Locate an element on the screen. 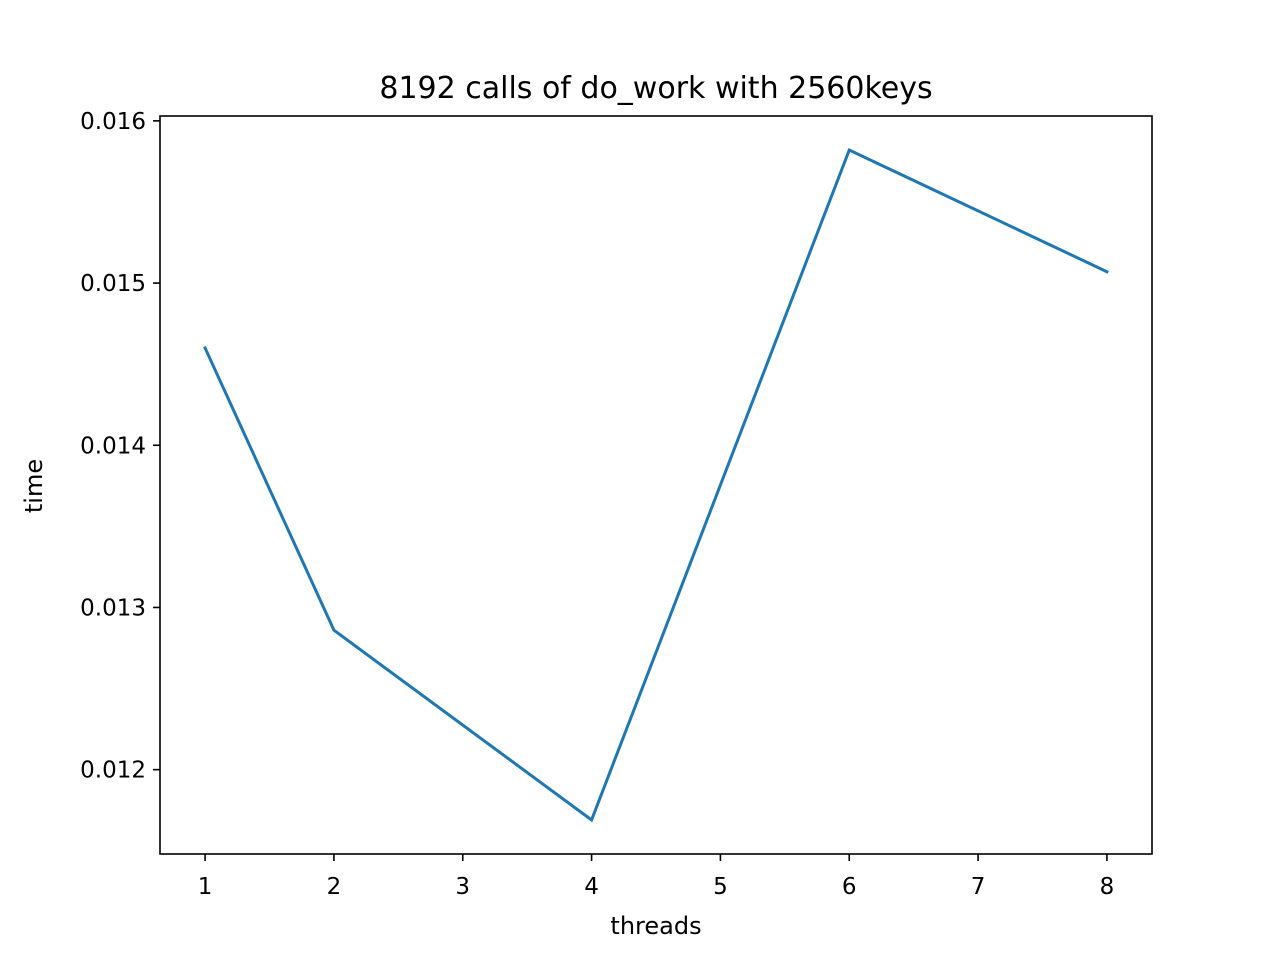 This screenshot has height=964, width=1280. chart-title: 8192 calls of do_work with 2560keys is located at coordinates (655, 88).